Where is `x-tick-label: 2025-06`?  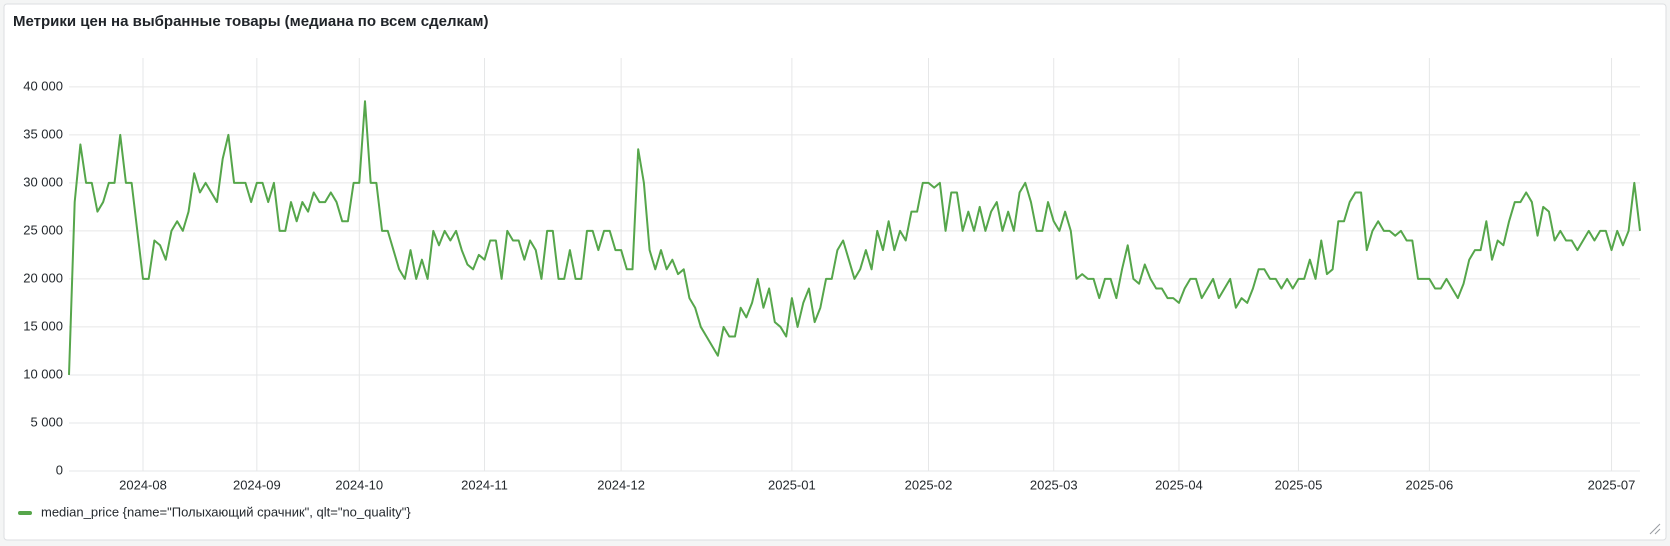
x-tick-label: 2025-06 is located at coordinates (1430, 484).